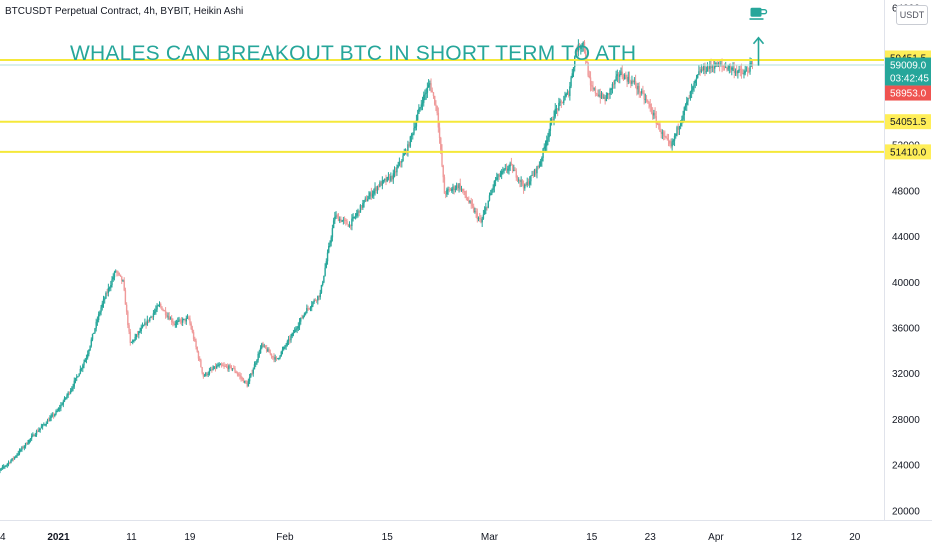  I want to click on price-tag-heikin: 58953.0, so click(908, 93).